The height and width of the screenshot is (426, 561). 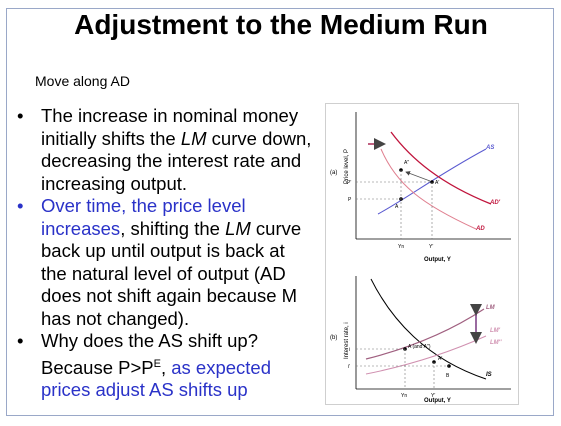 I want to click on panel-b-label: (b), so click(x=333, y=338).